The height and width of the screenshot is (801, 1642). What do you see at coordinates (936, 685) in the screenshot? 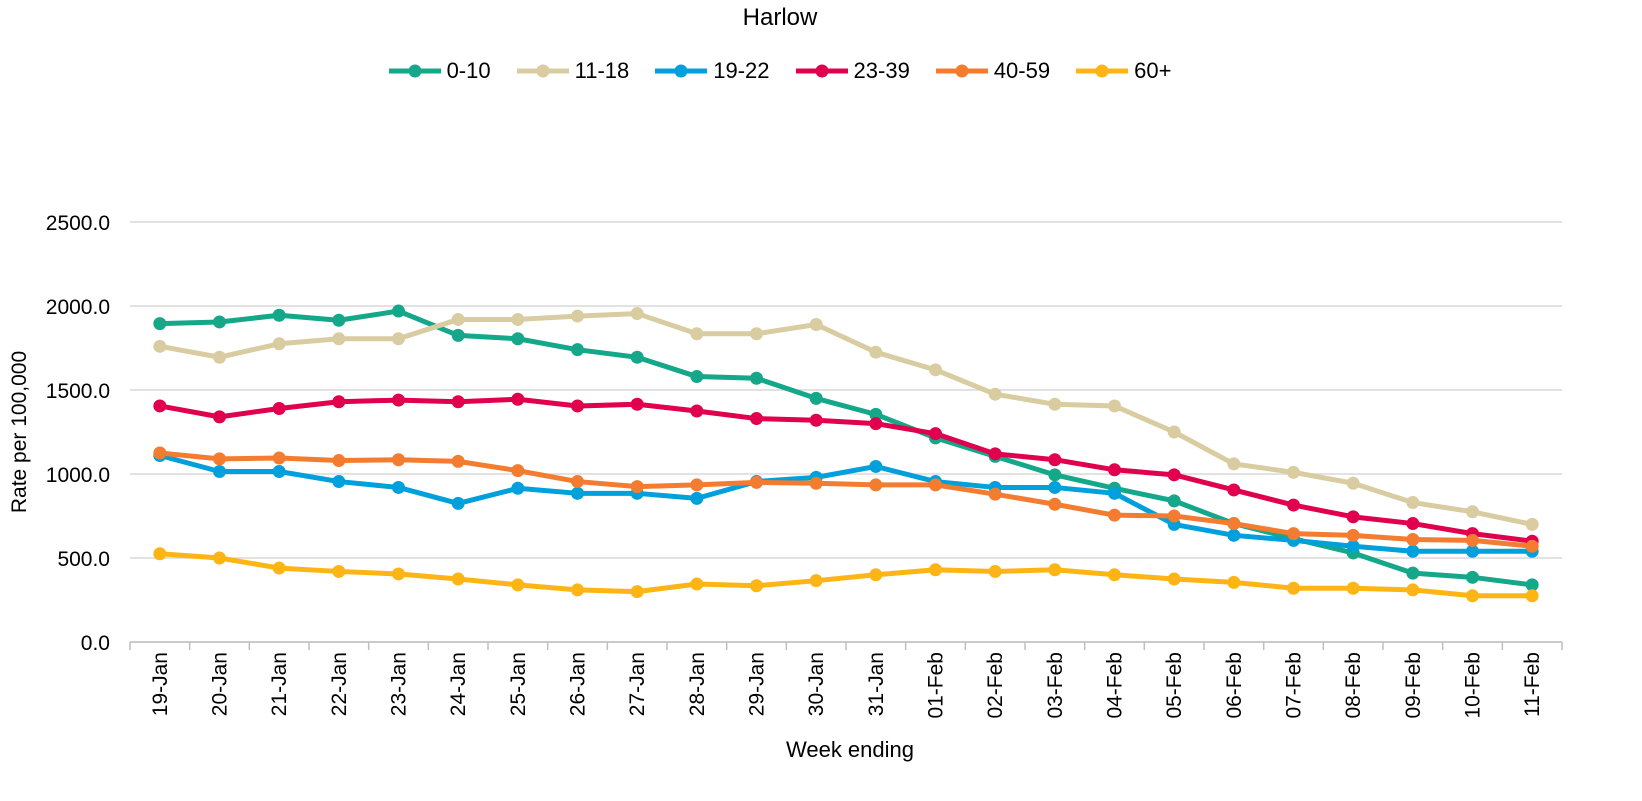
I see `x-tick-label: 01-Feb` at bounding box center [936, 685].